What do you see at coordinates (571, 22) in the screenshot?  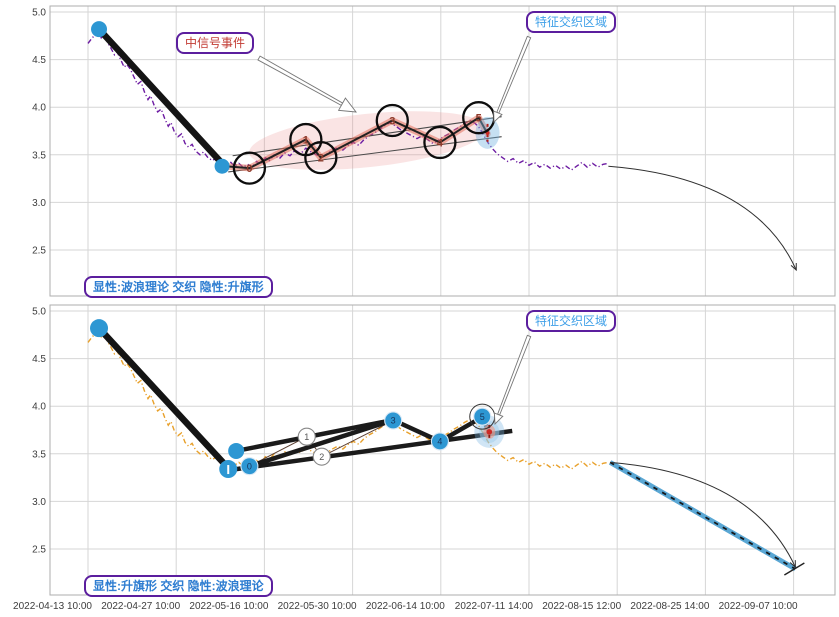 I see `feature-region-label-top: 特征交织区域` at bounding box center [571, 22].